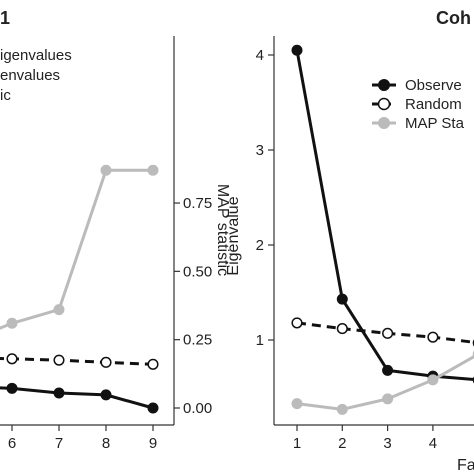 This screenshot has height=474, width=474. What do you see at coordinates (433, 85) in the screenshot?
I see `right-legend-label-observed: Observe` at bounding box center [433, 85].